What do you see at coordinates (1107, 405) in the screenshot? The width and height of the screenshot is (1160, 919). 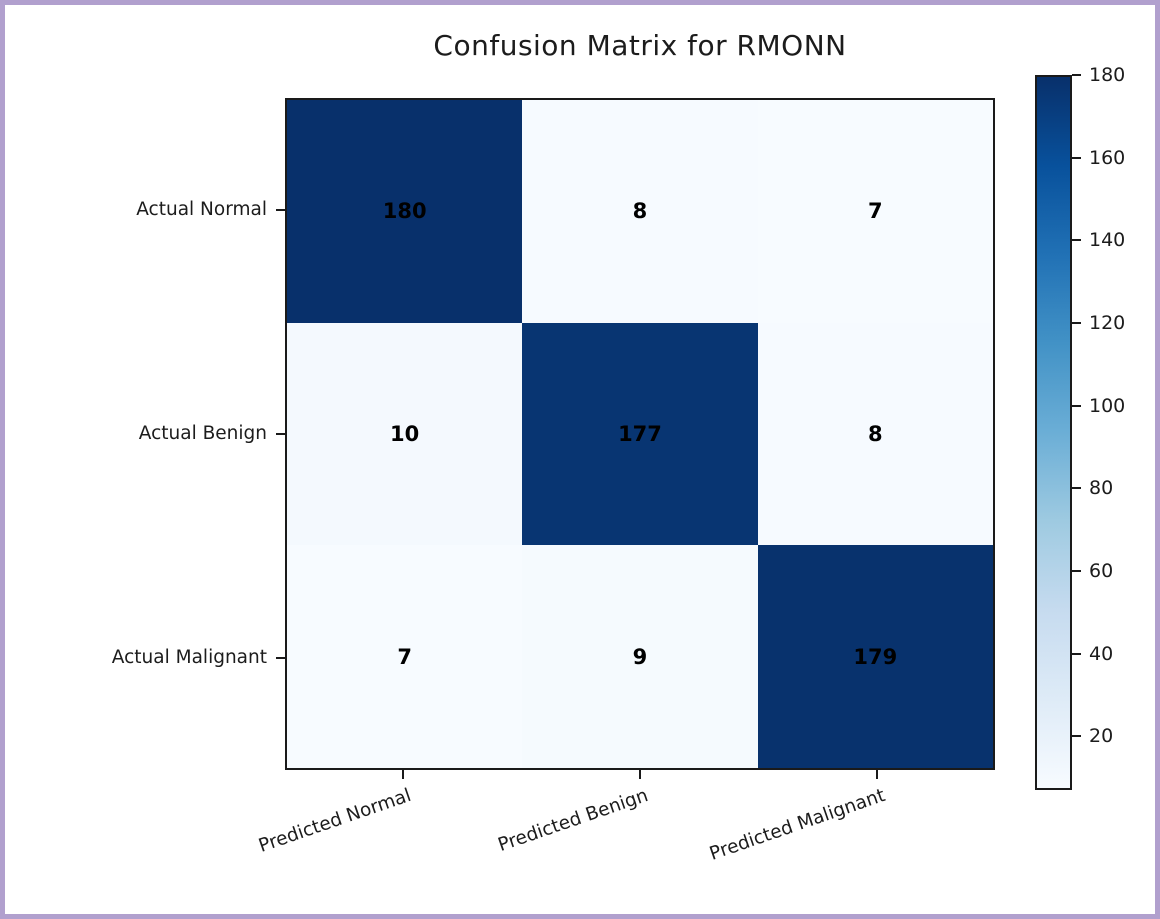 I see `colorbar-tick-label: 100` at bounding box center [1107, 405].